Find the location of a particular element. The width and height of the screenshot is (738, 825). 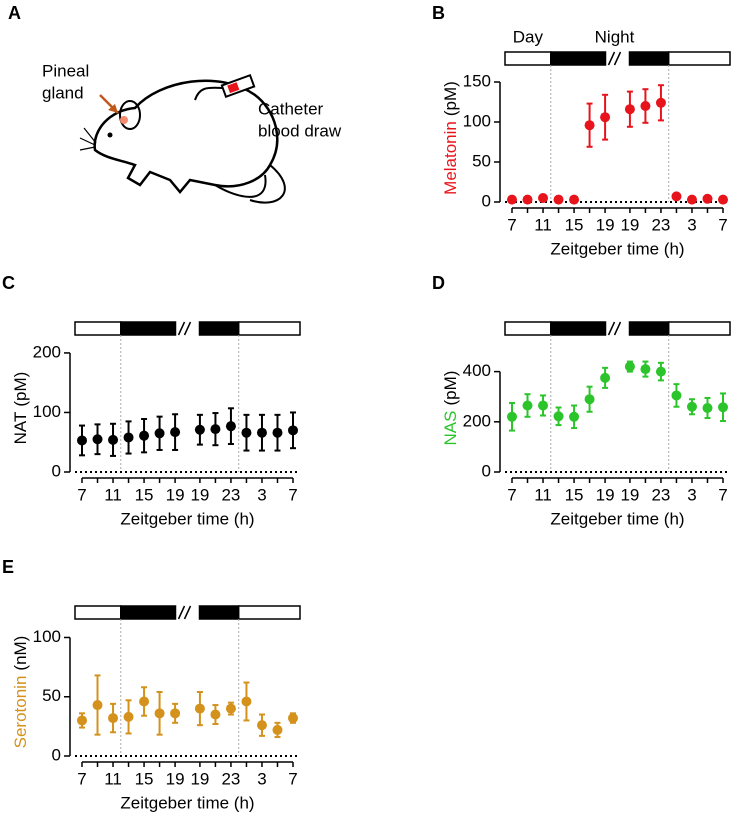

mouse-body is located at coordinates (186, 136).